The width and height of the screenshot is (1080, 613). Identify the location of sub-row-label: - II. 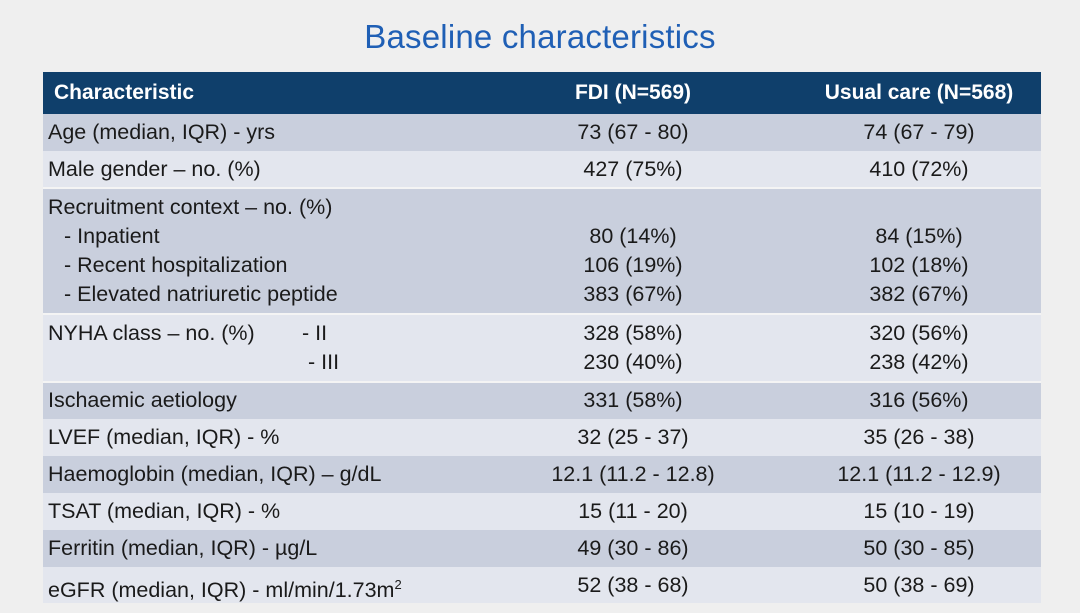
(315, 333).